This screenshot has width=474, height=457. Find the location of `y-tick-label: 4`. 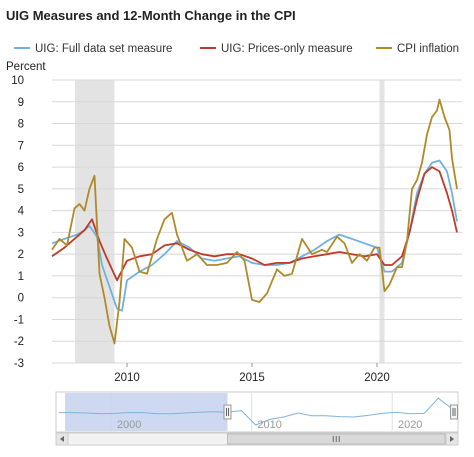

y-tick-label: 4 is located at coordinates (21, 212).